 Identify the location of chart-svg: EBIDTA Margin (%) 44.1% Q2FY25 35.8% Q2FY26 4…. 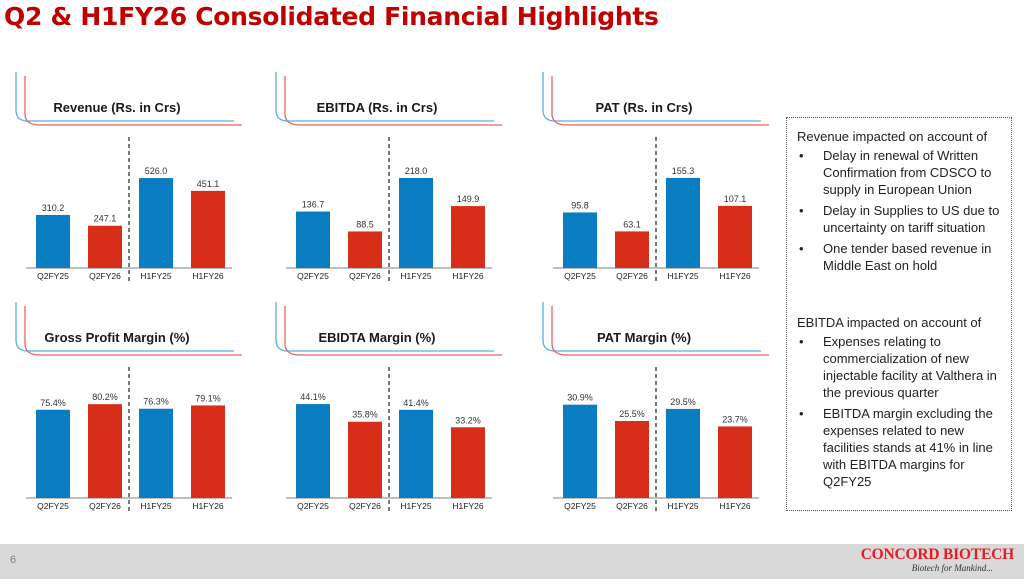
(388, 408).